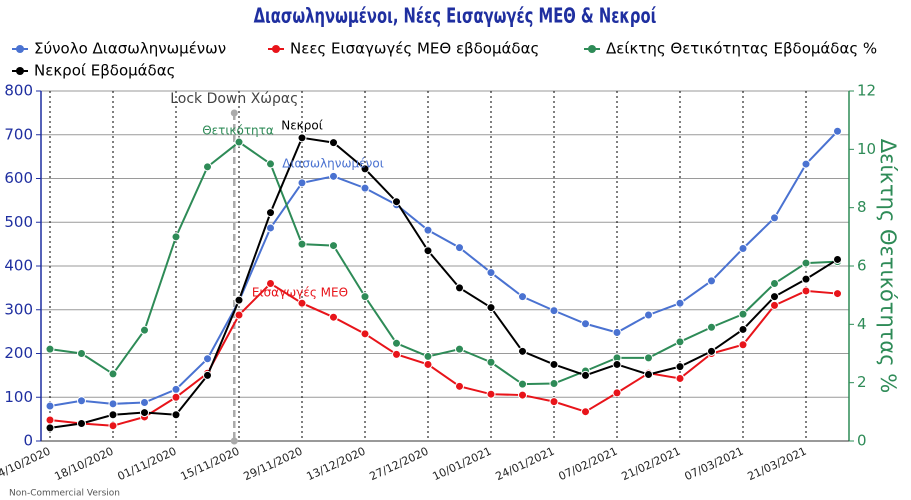 Image resolution: width=911 pixels, height=500 pixels. Describe the element at coordinates (238, 131) in the screenshot. I see `annotation: Θετικότητα` at that location.